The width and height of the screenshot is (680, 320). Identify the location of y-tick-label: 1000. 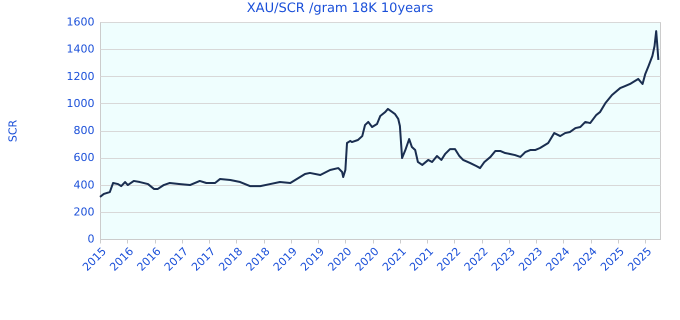
(80, 103).